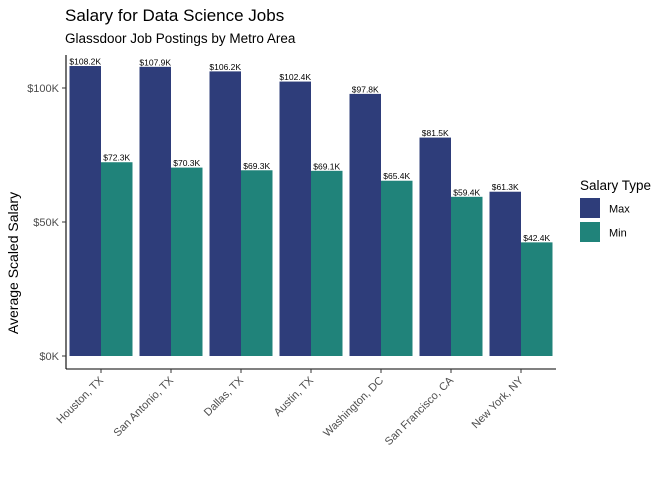  What do you see at coordinates (225, 67) in the screenshot?
I see `data-label-max-2: $106.2K` at bounding box center [225, 67].